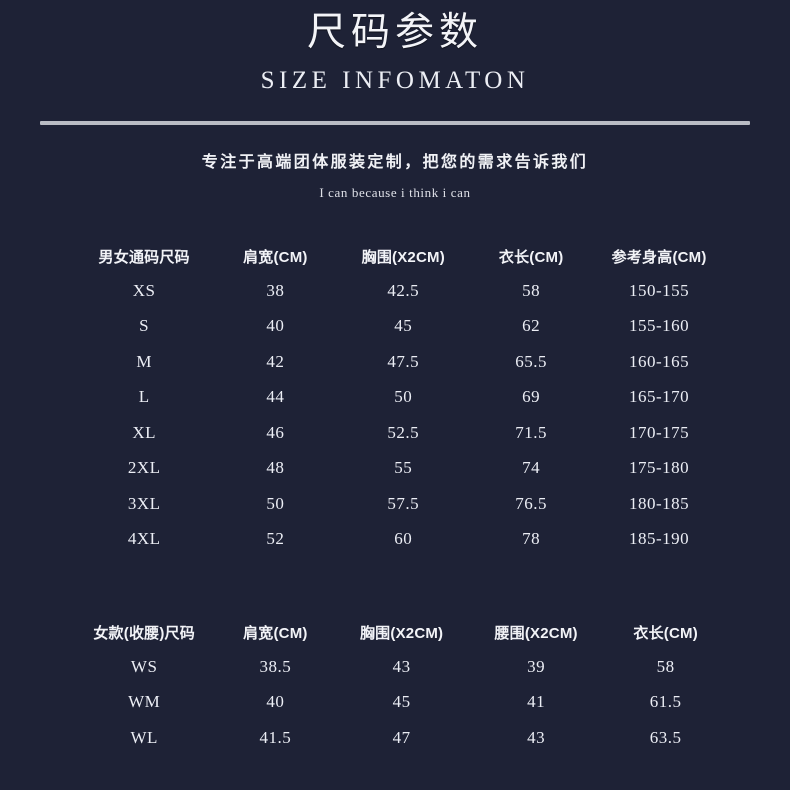 The width and height of the screenshot is (790, 790). I want to click on table-header-row: 女款(收腰)尺码 肩宽(CM) 胸围(X2CM) 腰围(X2CM) 衣长(CM), so click(400, 632).